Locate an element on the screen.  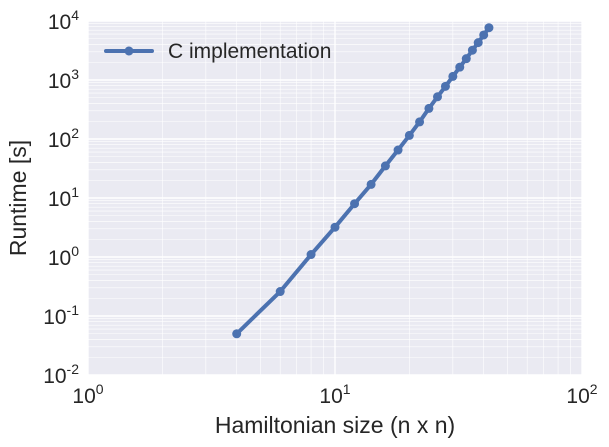
tick-exponent: 4 is located at coordinates (75, 15).